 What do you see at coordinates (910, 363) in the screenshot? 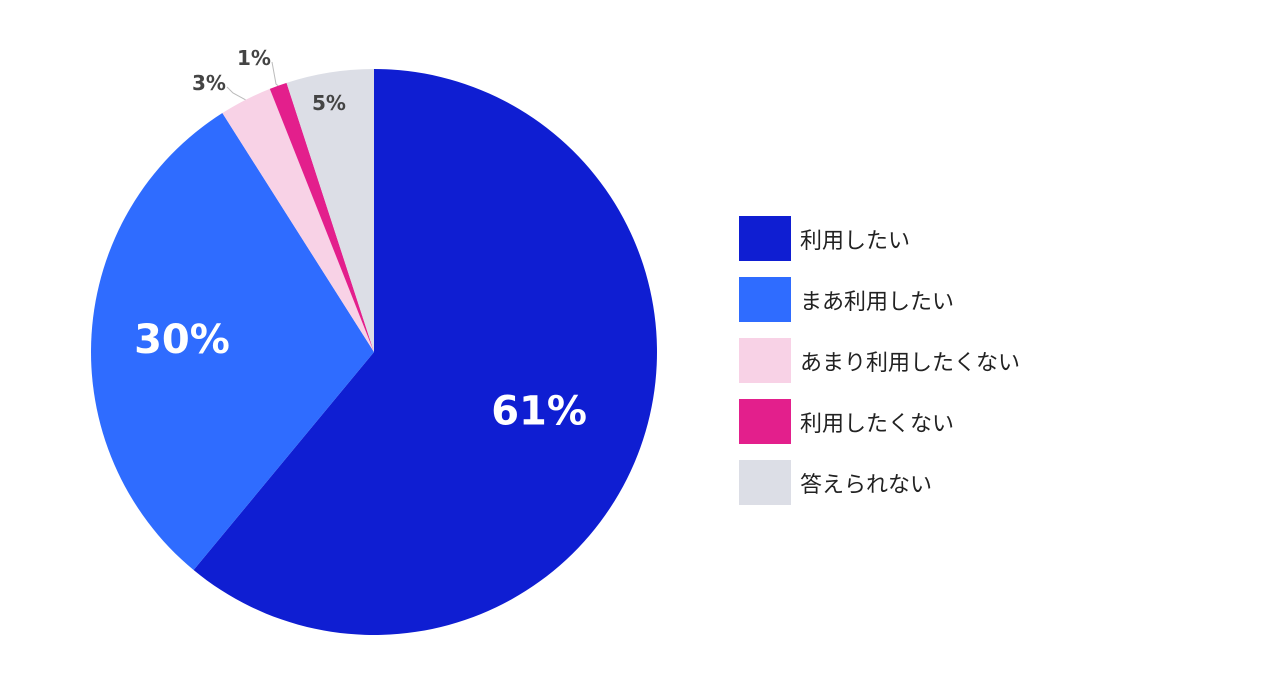
I see `legend-label: あまり利用したくない` at bounding box center [910, 363].